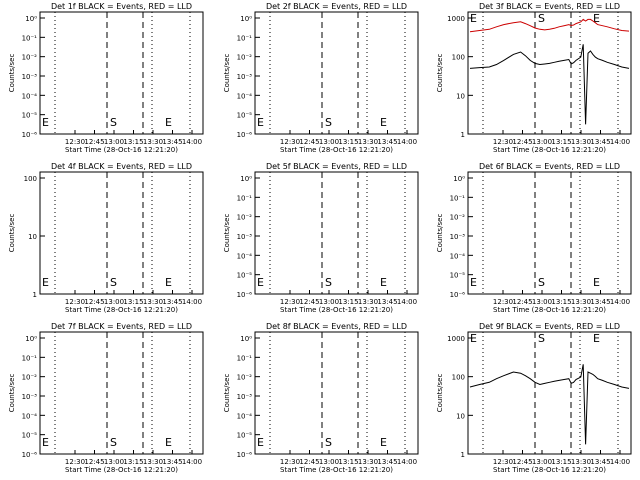 The height and width of the screenshot is (480, 640). I want to click on panel-title: Det 2f BLACK = Events, RED = LLD, so click(336, 6).